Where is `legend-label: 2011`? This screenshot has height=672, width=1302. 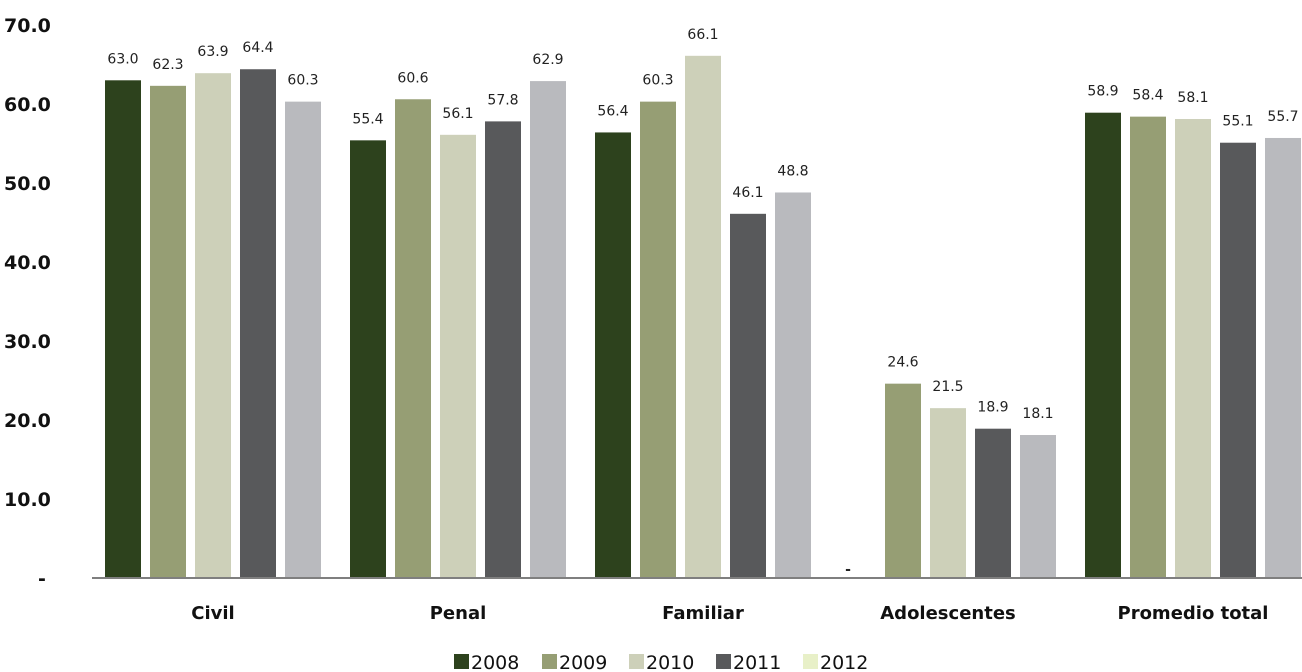 legend-label: 2011 is located at coordinates (757, 662).